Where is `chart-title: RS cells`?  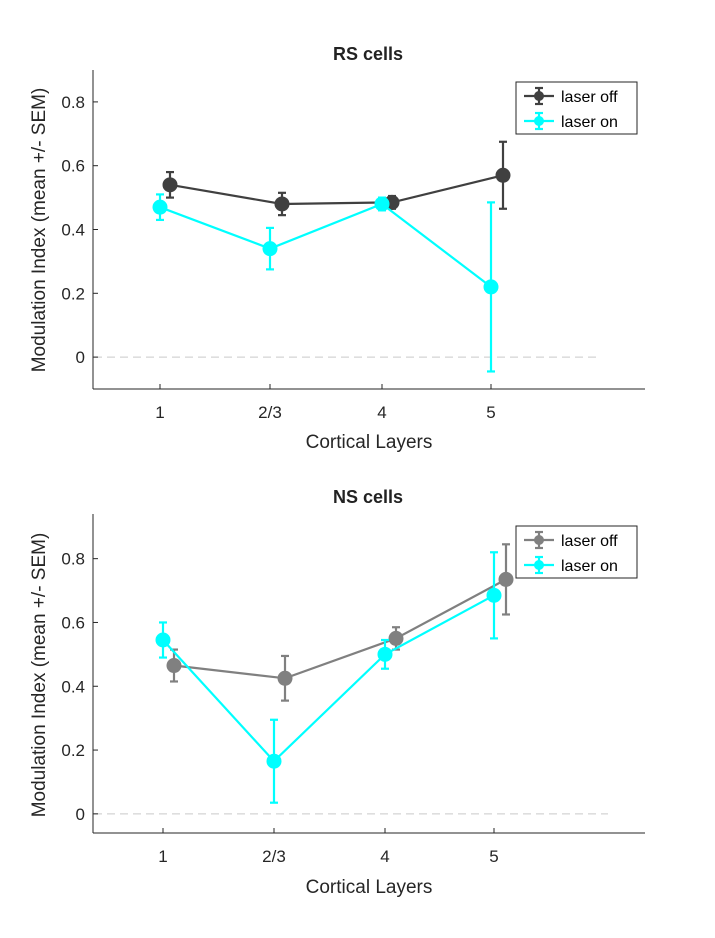 chart-title: RS cells is located at coordinates (368, 54).